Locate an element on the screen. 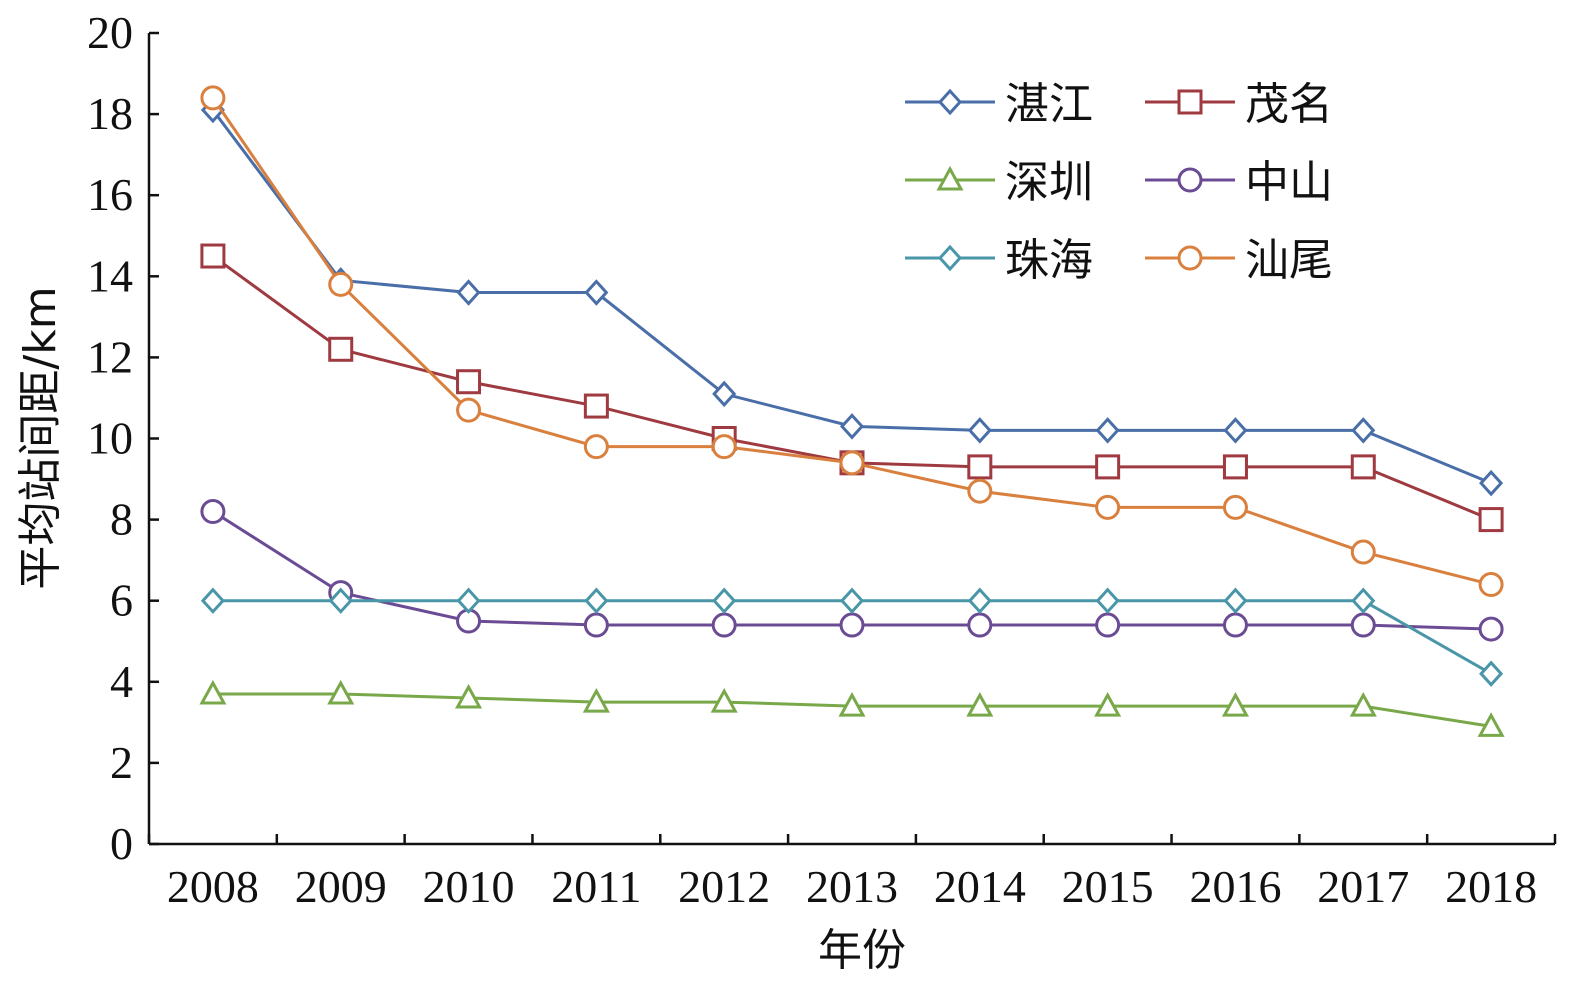 This screenshot has height=994, width=1575. legend-label: 中山 is located at coordinates (1289, 182).